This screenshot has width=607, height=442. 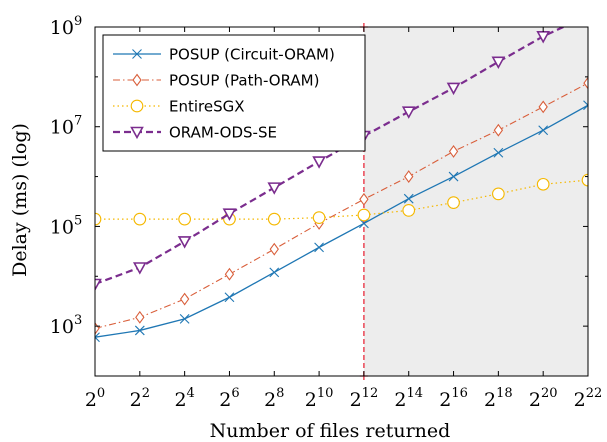 I want to click on y-tick-label: 10⁷, so click(x=66, y=126).